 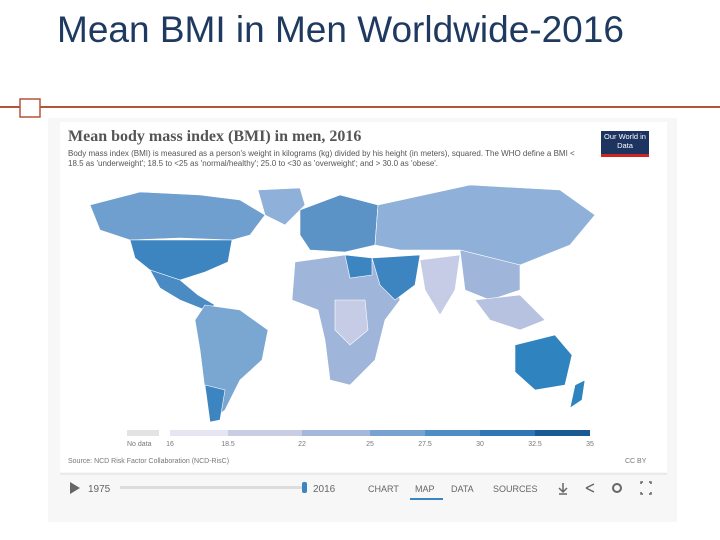 I want to click on southeast-asia, so click(x=510, y=312).